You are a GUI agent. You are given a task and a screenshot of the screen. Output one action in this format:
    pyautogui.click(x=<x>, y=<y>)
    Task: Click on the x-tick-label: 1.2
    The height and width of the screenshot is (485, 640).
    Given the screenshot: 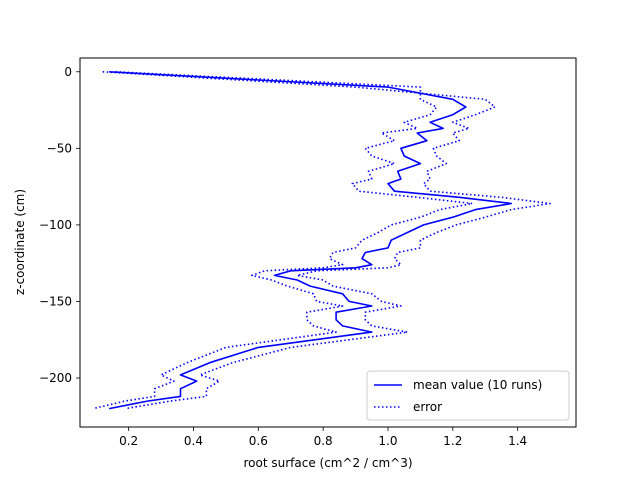 What is the action you would take?
    pyautogui.click(x=452, y=441)
    